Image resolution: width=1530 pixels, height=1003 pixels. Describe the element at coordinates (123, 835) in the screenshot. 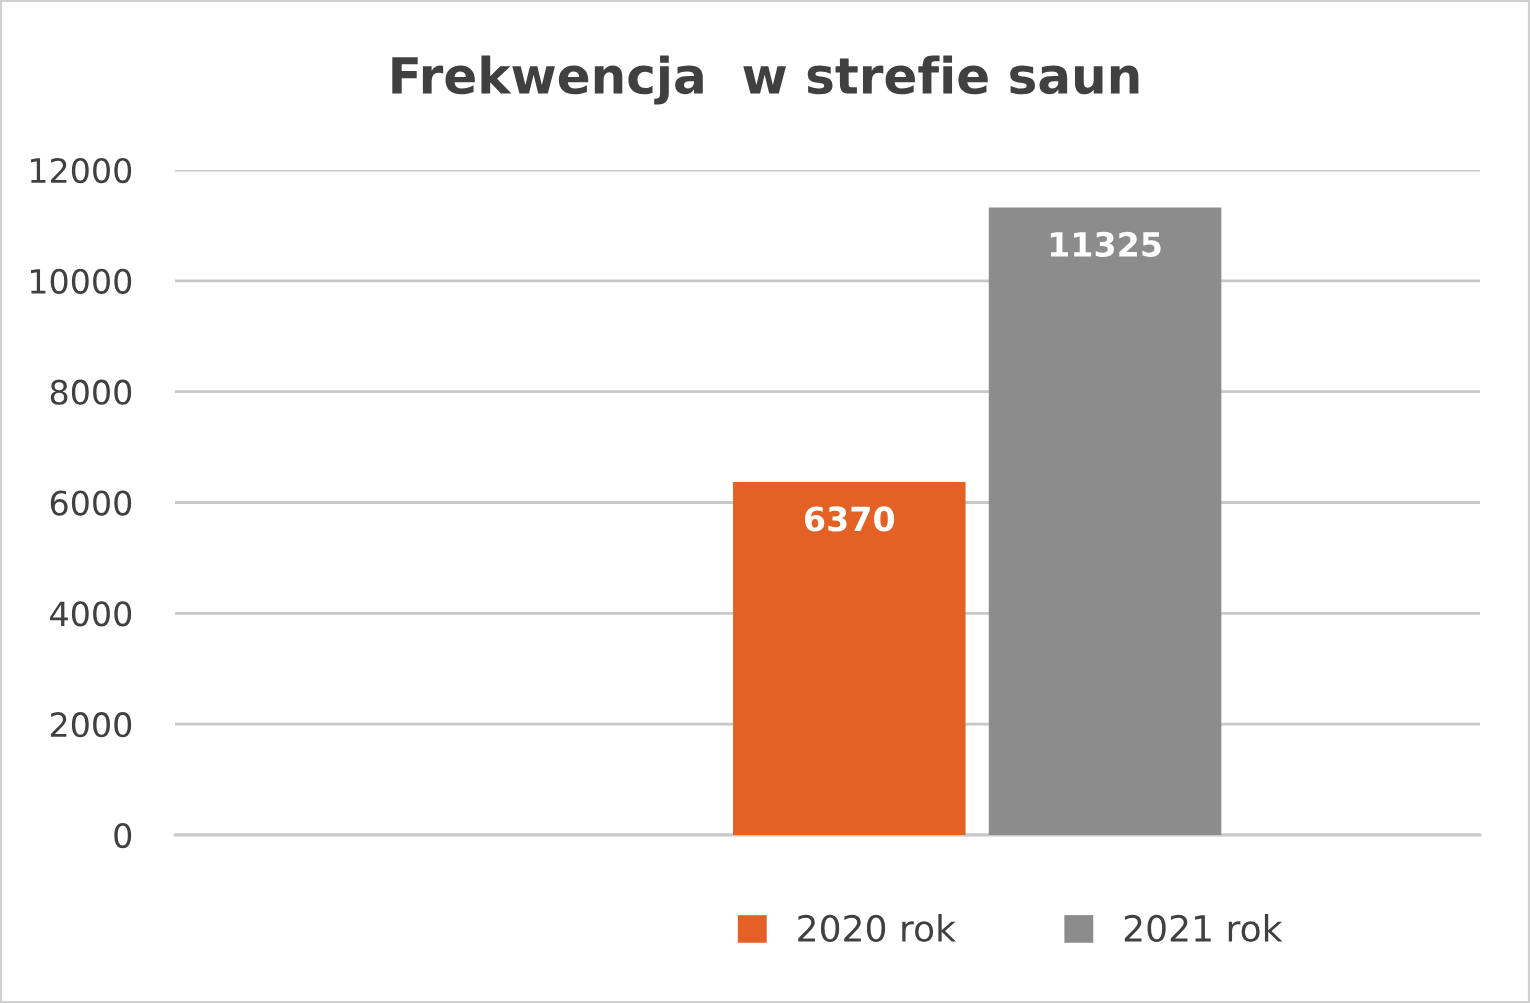

I see `y-tick-label: 0` at that location.